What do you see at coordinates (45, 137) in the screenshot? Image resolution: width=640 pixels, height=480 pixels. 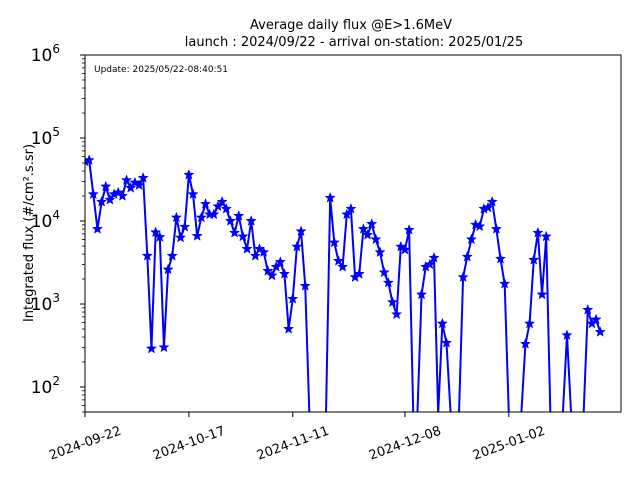 I see `y-tick-label: 10⁵` at bounding box center [45, 137].